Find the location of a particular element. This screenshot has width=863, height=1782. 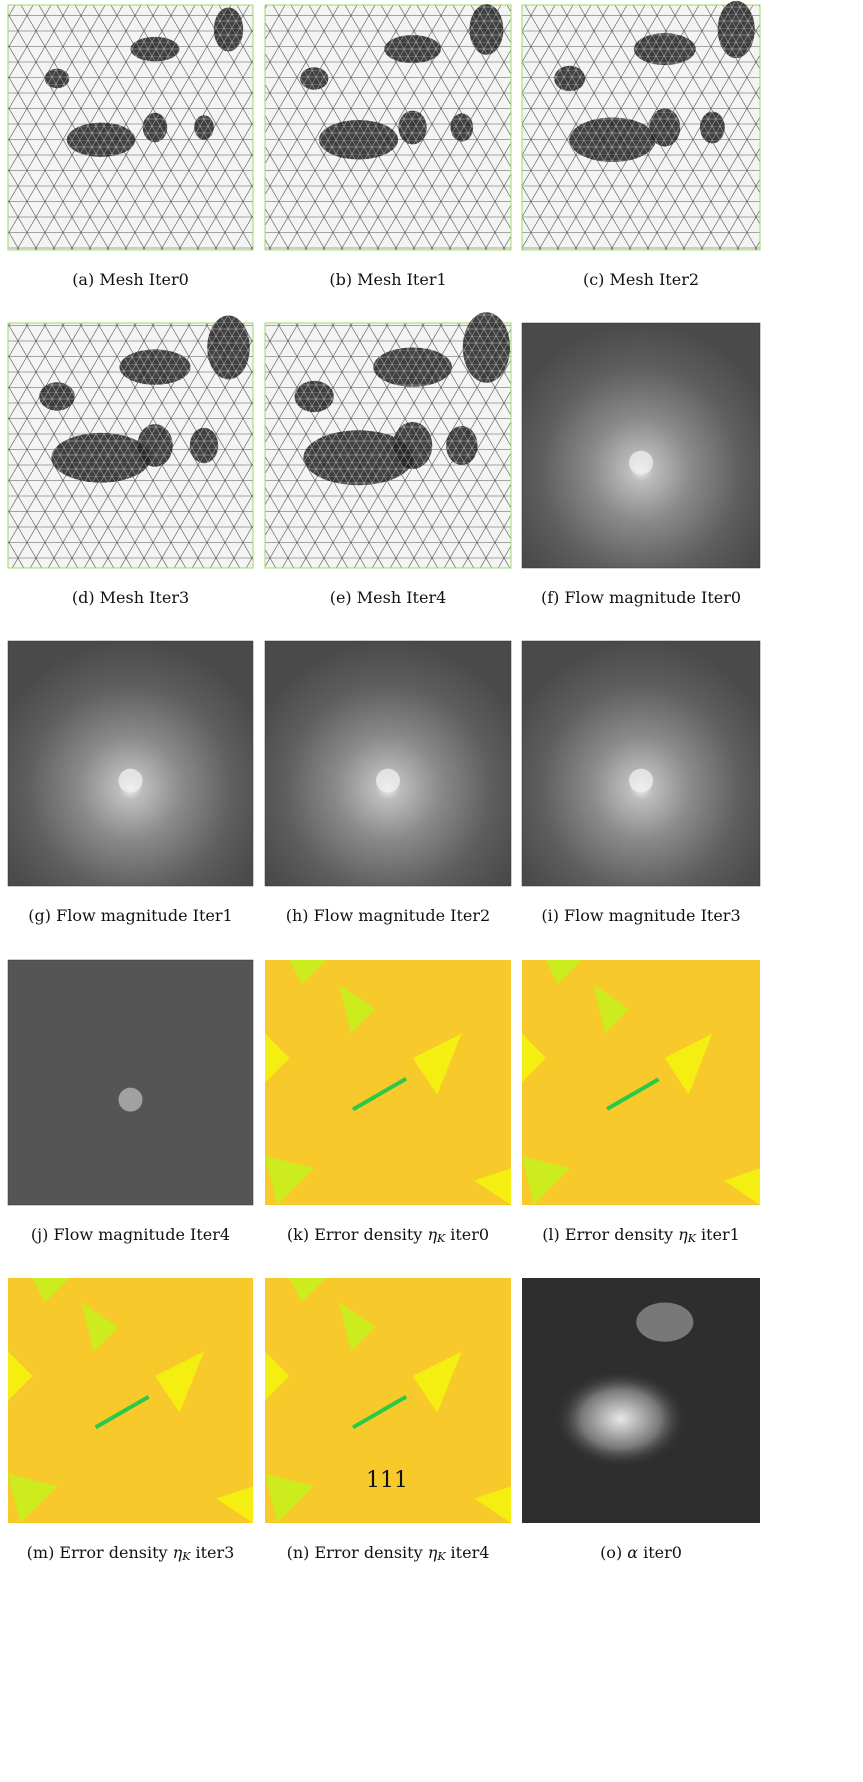

caption-part: Mesh Iter3 is located at coordinates (145, 597).